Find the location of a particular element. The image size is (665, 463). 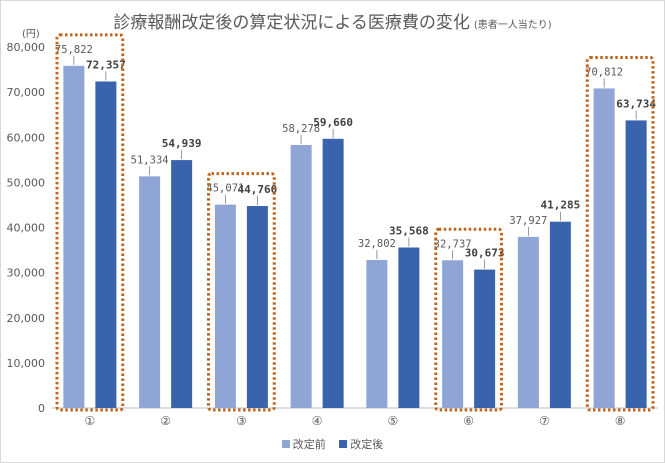

data-label: 63,734 is located at coordinates (636, 103).